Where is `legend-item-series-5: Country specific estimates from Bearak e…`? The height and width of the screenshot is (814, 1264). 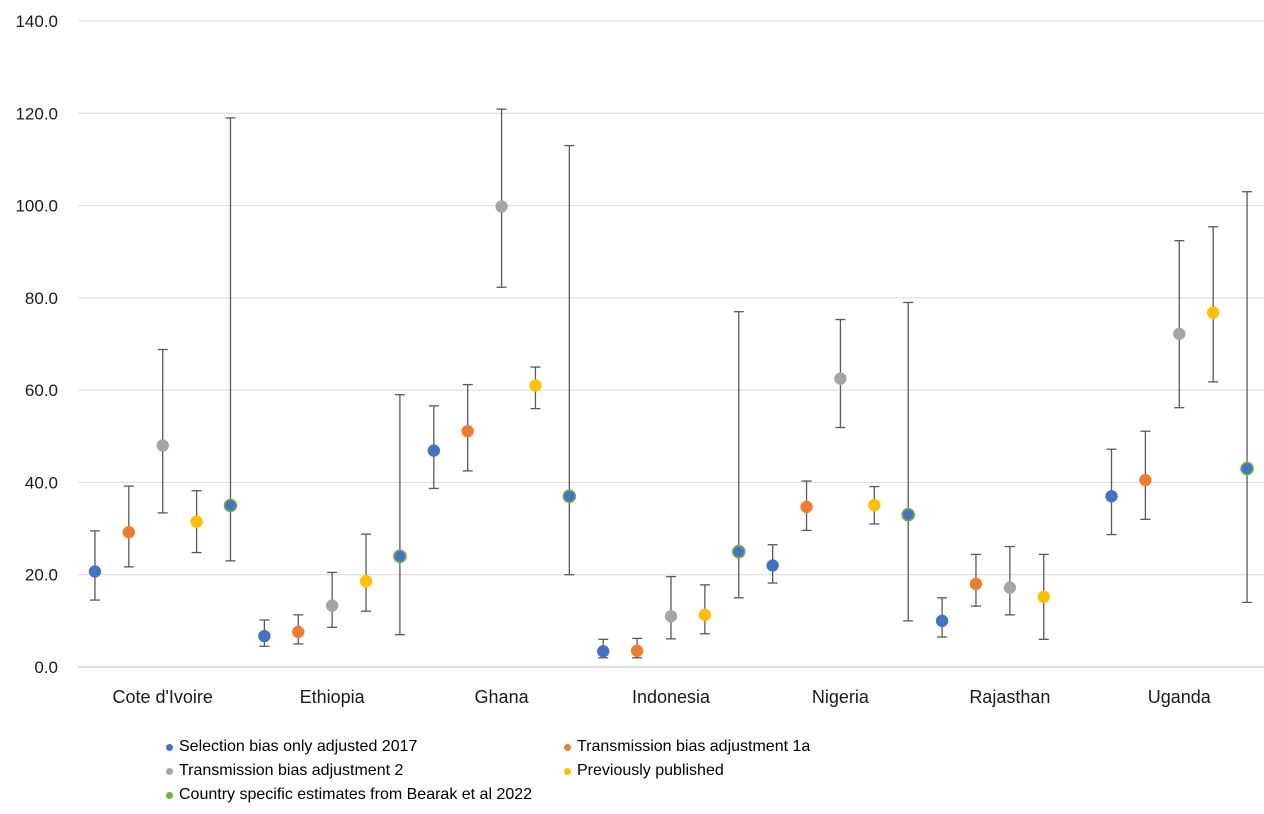 legend-item-series-5: Country specific estimates from Bearak e… is located at coordinates (545, 795).